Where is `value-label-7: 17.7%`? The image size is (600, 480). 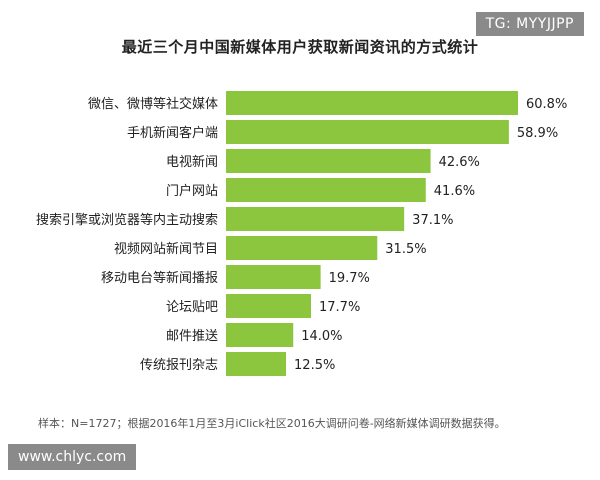
value-label-7: 17.7% is located at coordinates (339, 307).